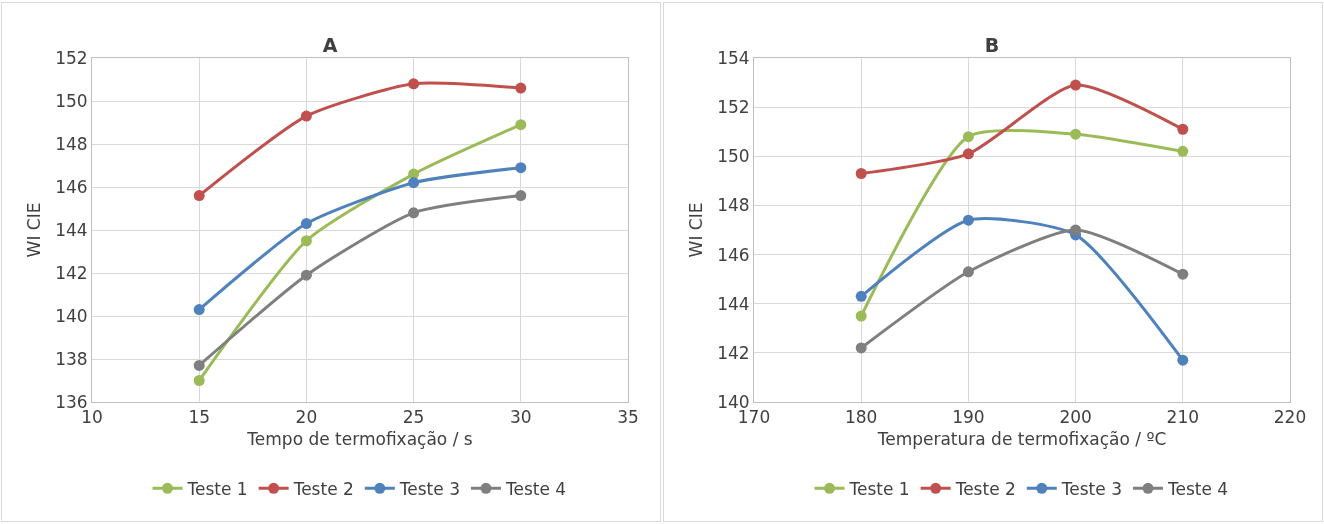 This screenshot has width=1324, height=524. I want to click on x-axis-title: Tempo de termofixação / s, so click(359, 438).